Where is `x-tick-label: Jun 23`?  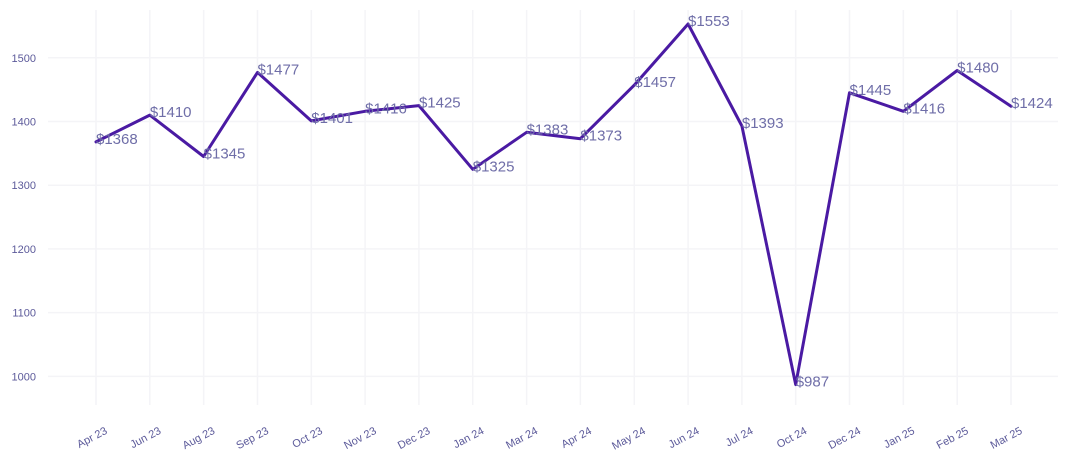 x-tick-label: Jun 23 is located at coordinates (145, 438).